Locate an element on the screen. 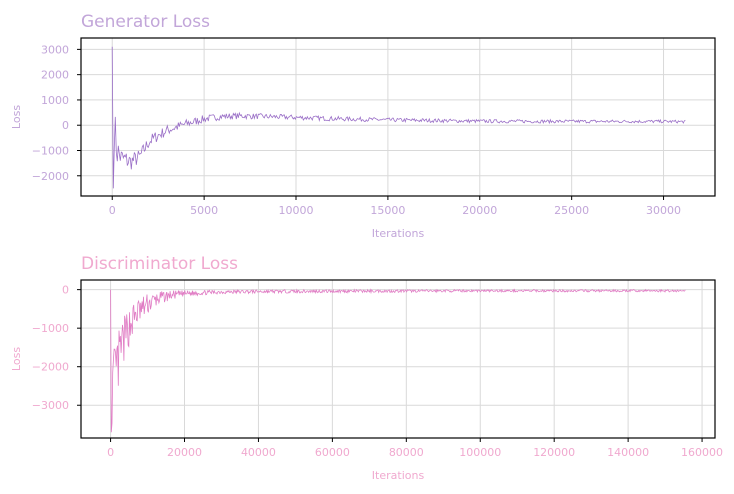 This screenshot has width=734, height=494. y-tick-label: −3000 is located at coordinates (50, 405).